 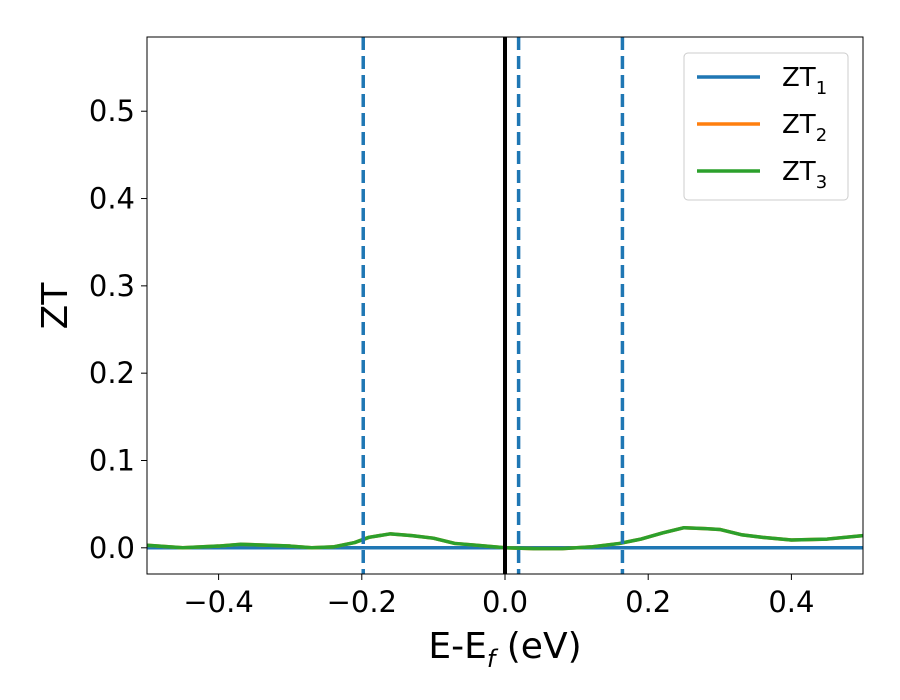 What do you see at coordinates (505, 602) in the screenshot?
I see `x-tick-label: 0.0` at bounding box center [505, 602].